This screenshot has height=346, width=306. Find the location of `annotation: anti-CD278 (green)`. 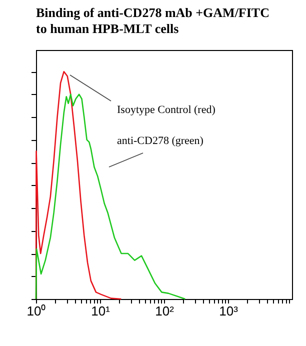

annotation: anti-CD278 (green) is located at coordinates (160, 141).